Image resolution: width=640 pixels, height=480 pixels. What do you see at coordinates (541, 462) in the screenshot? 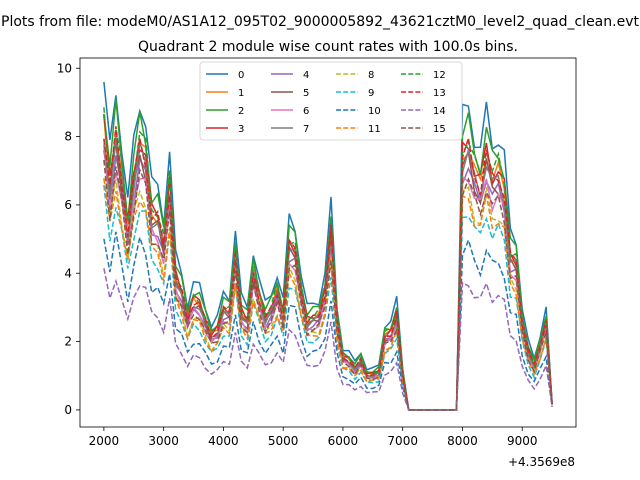
I see `x-offset-text: +4.3569e8` at bounding box center [541, 462].